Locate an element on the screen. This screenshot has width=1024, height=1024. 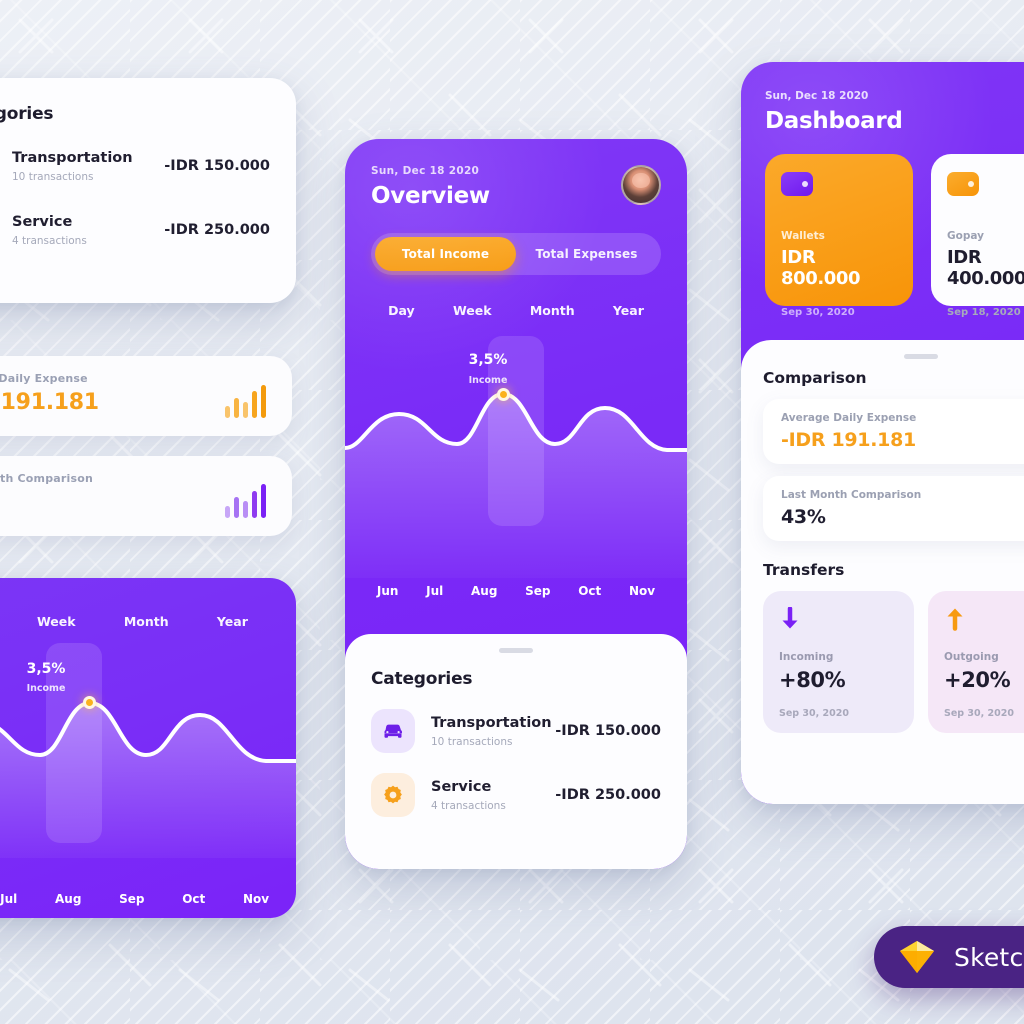
transfer-label: Incoming is located at coordinates (806, 657).